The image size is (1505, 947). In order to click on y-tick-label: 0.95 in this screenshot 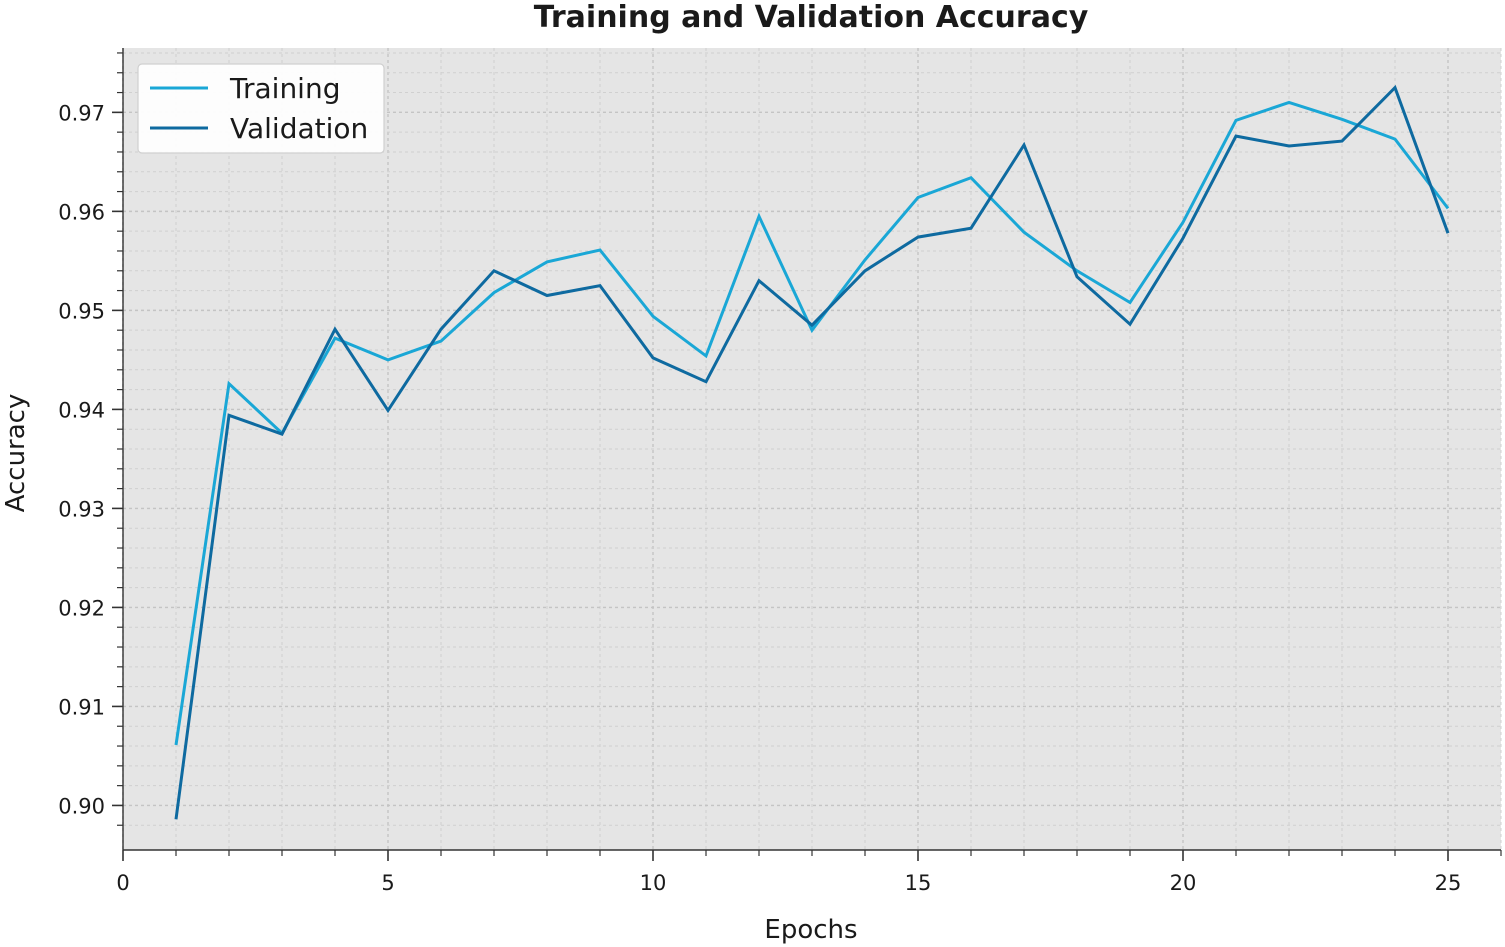, I will do `click(81, 311)`.